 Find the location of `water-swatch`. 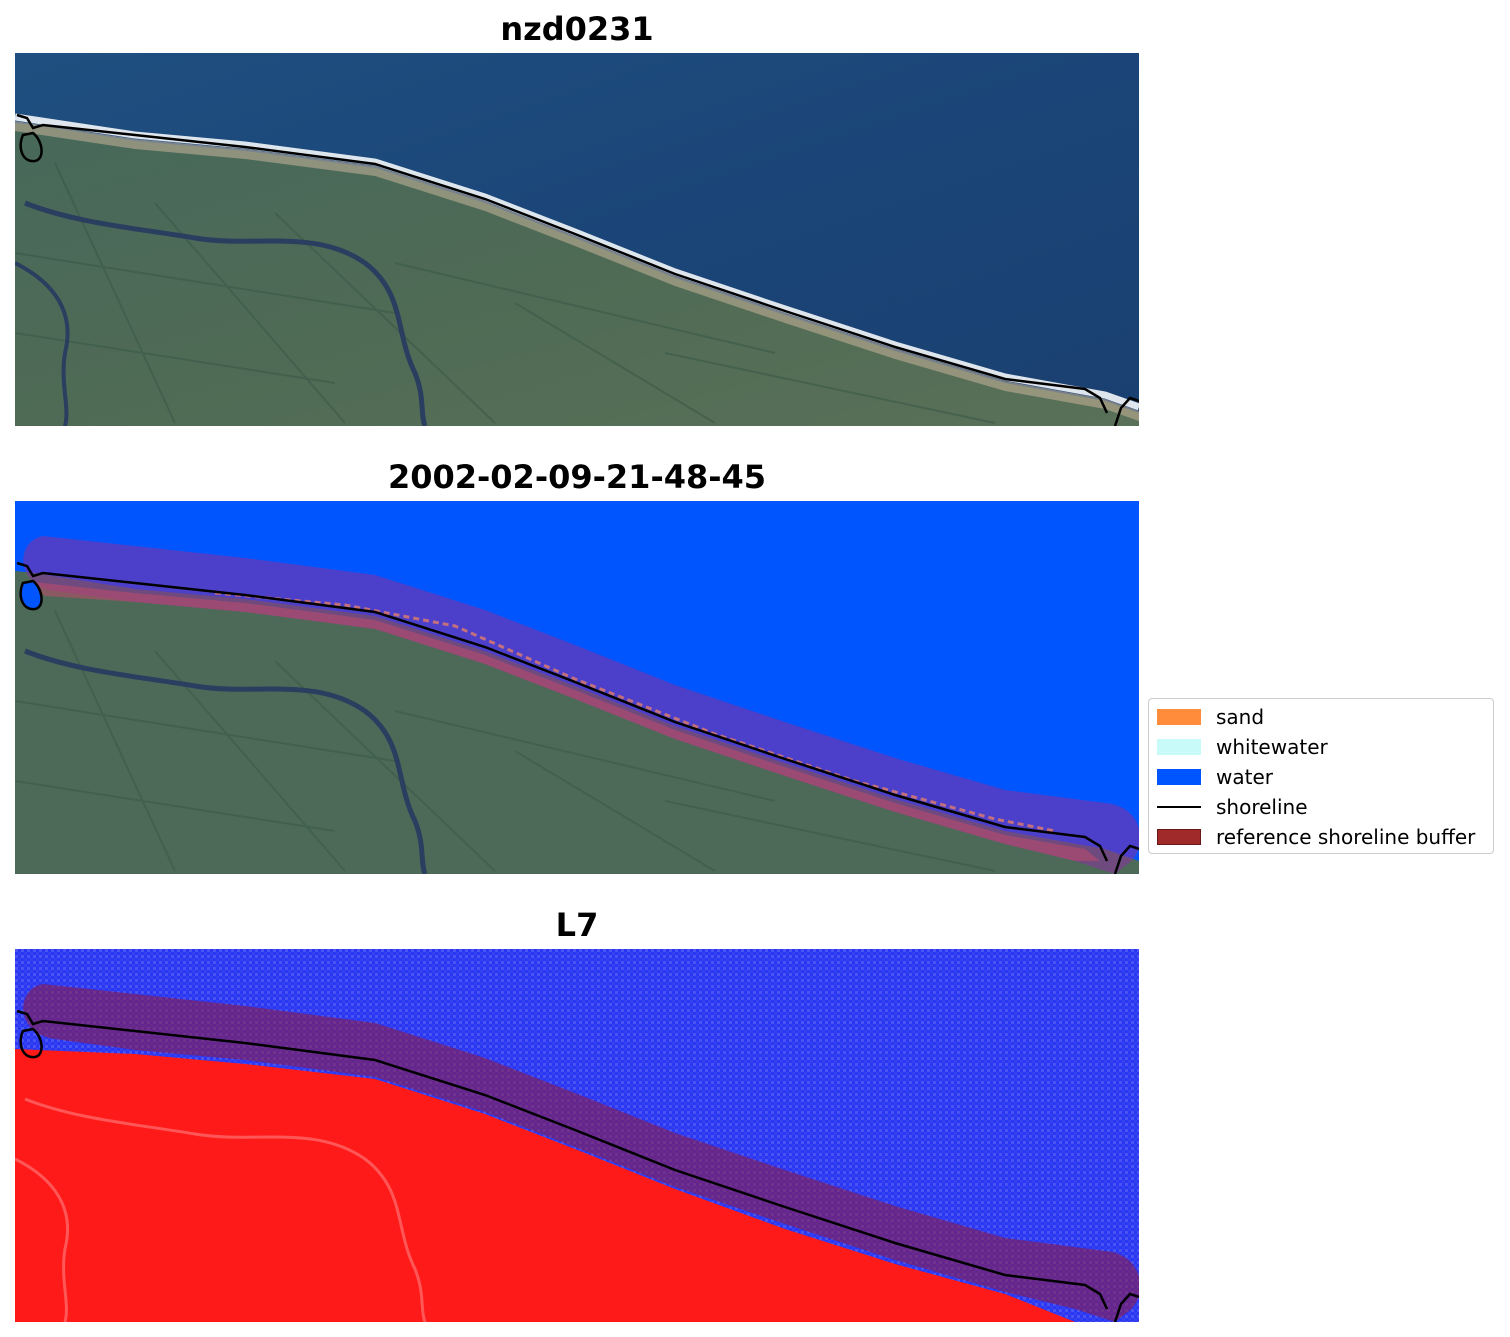

water-swatch is located at coordinates (1179, 777).